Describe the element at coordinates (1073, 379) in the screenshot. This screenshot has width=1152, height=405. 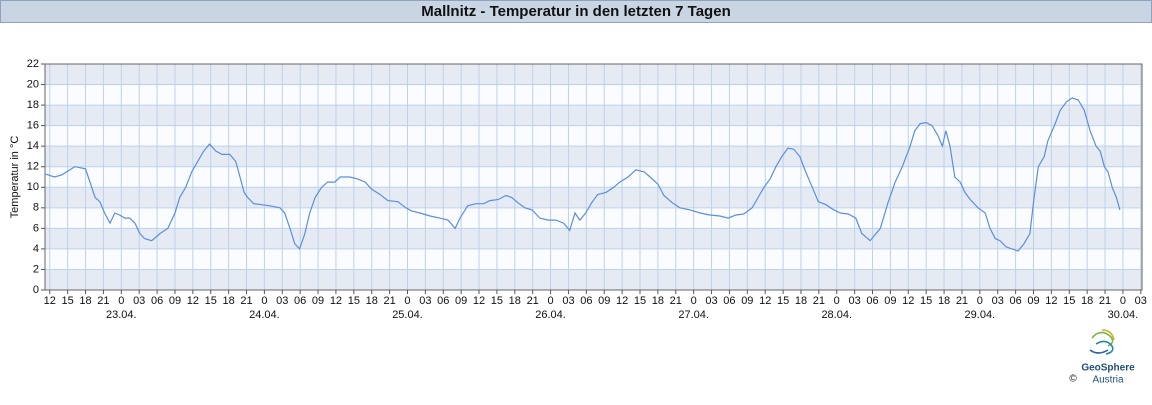
I see `copyright: ©` at that location.